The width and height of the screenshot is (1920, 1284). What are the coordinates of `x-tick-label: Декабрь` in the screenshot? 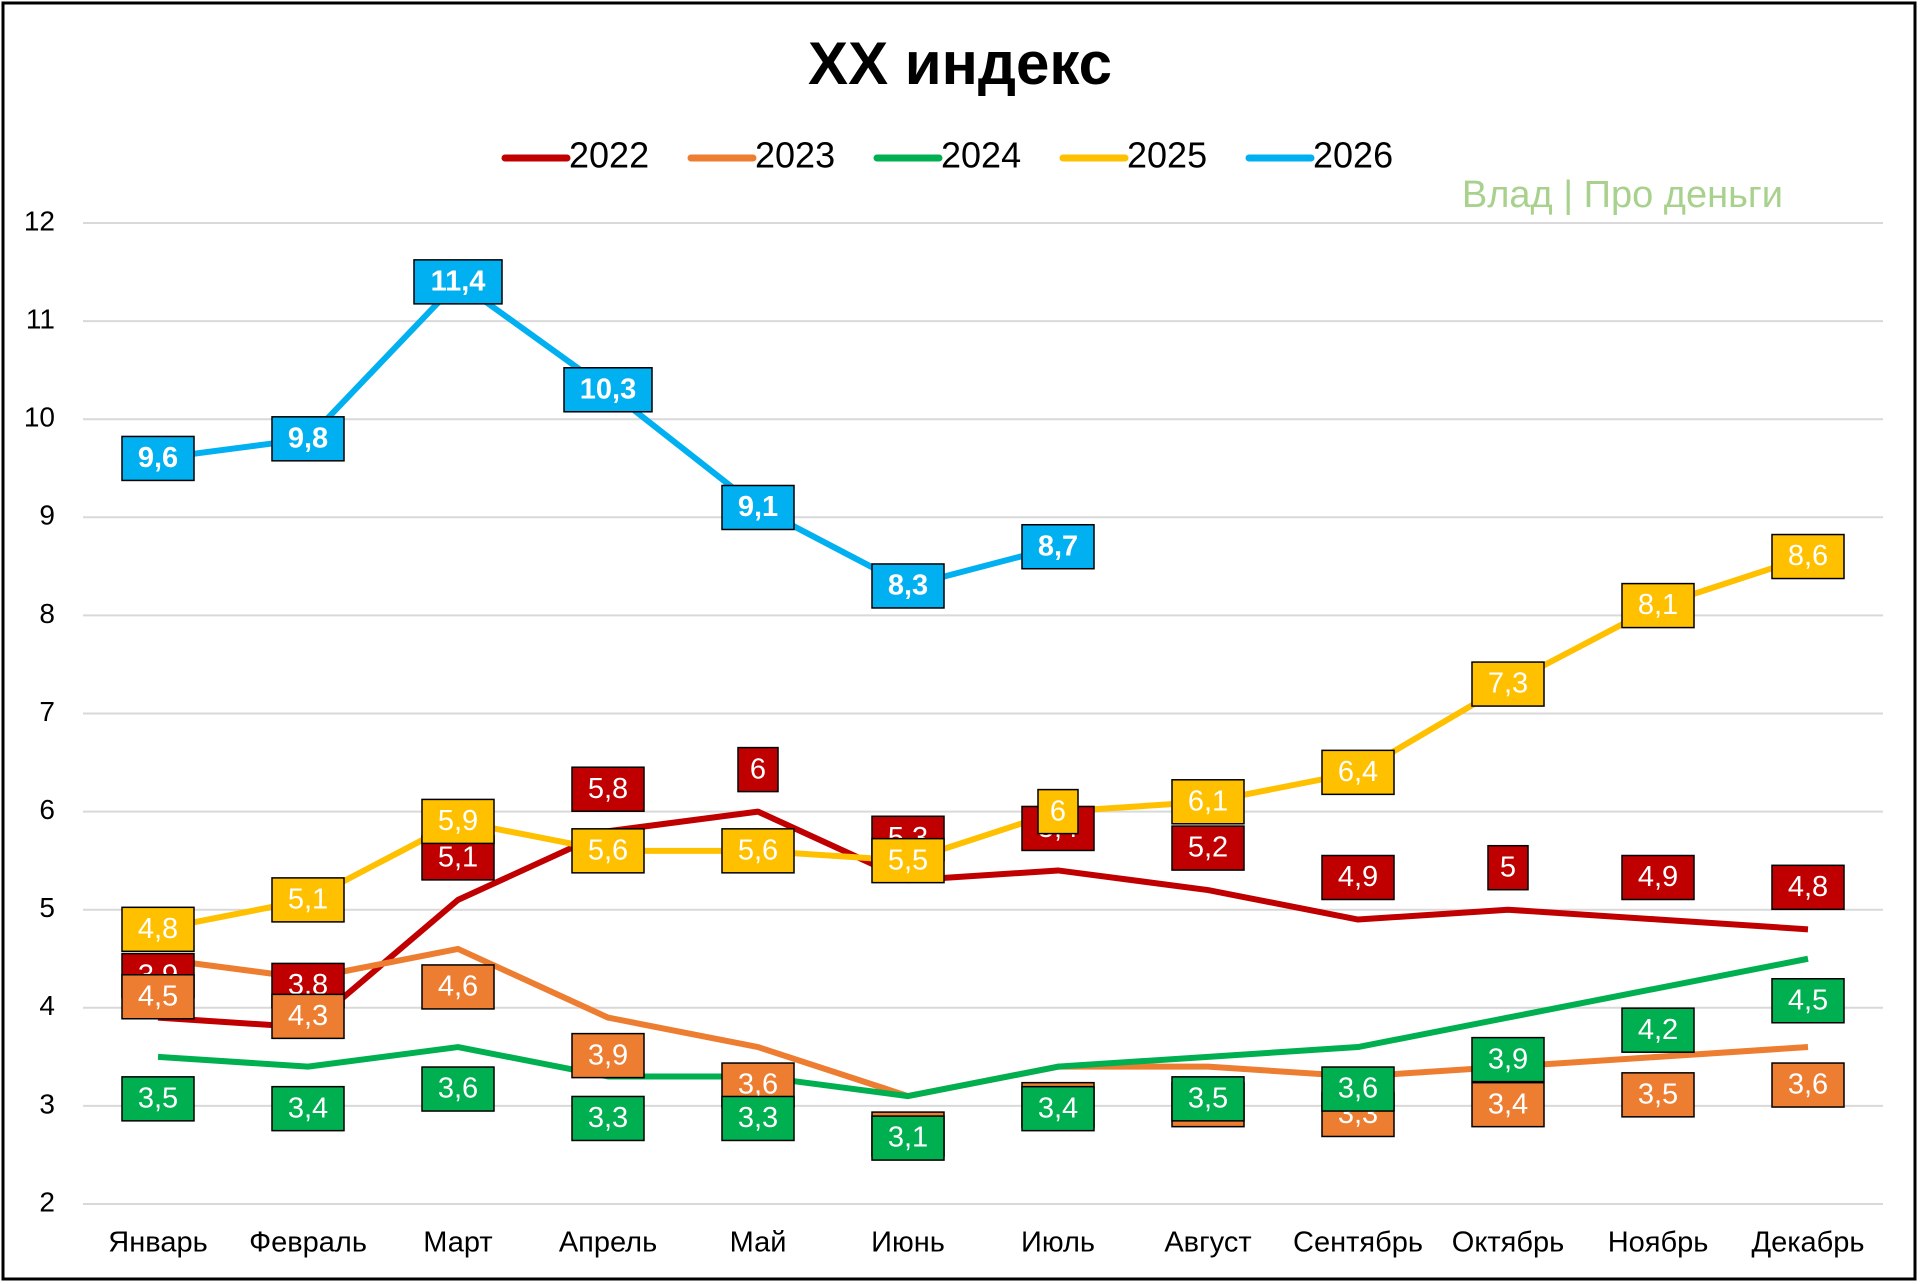 It's located at (1807, 1243).